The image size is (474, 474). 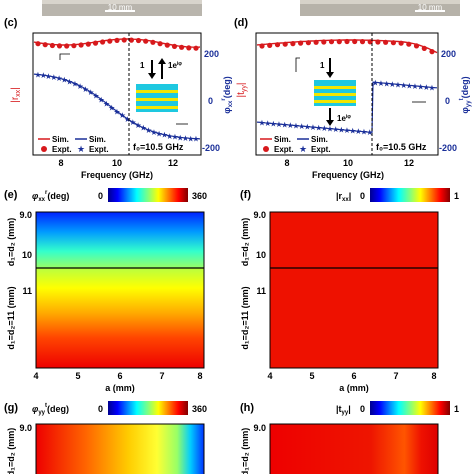 I want to click on y-label-top: d₁=d₂ (mm), so click(x=245, y=242).